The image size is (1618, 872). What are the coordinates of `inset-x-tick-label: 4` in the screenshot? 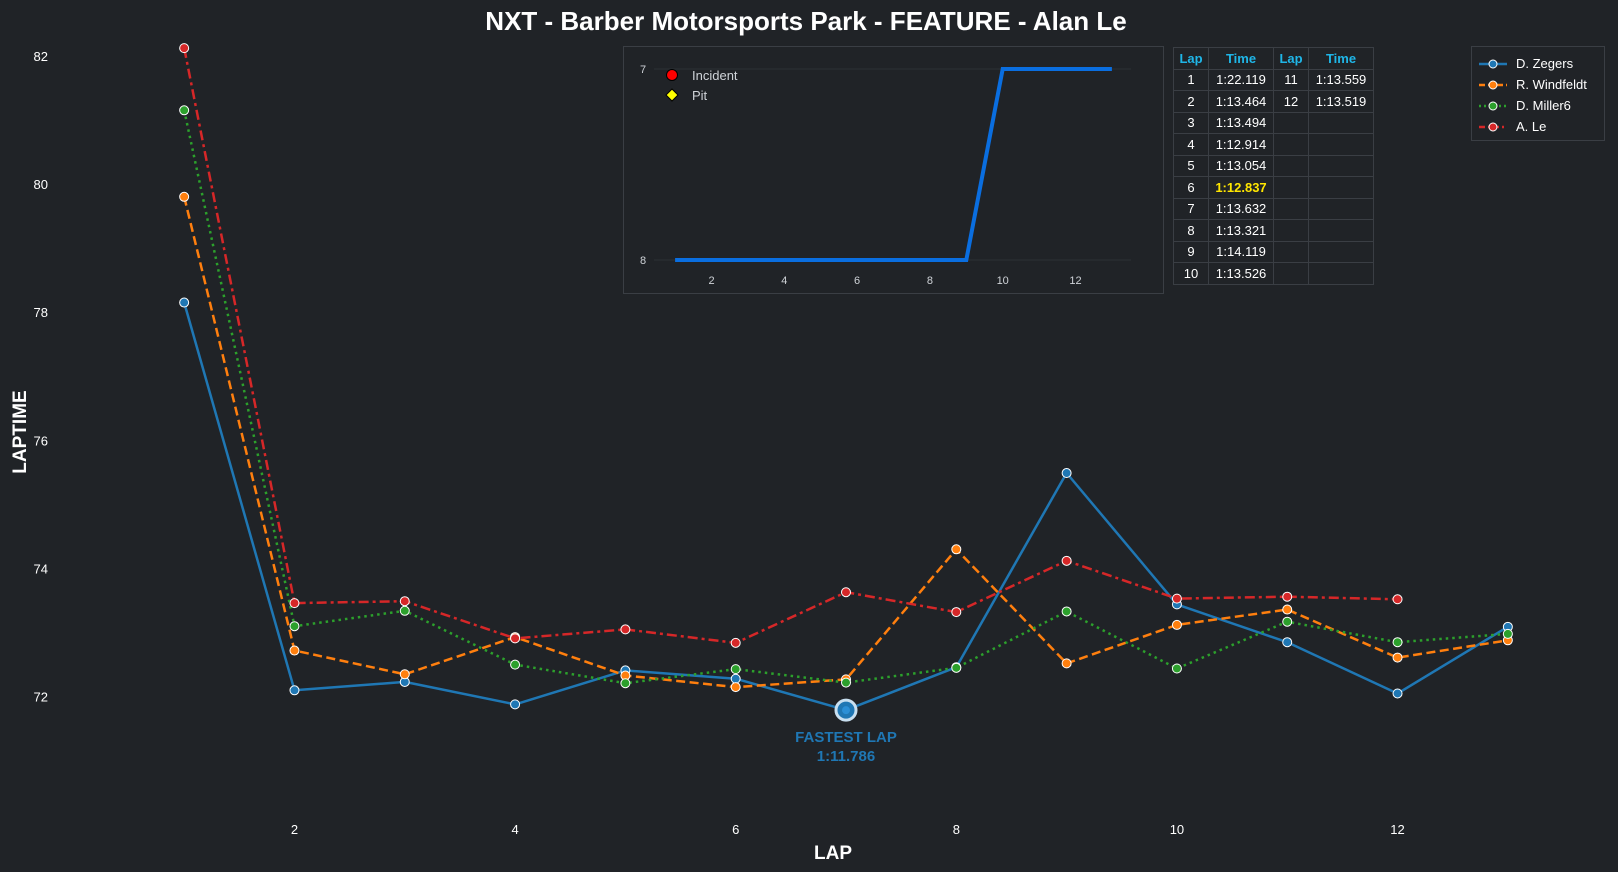 It's located at (784, 281).